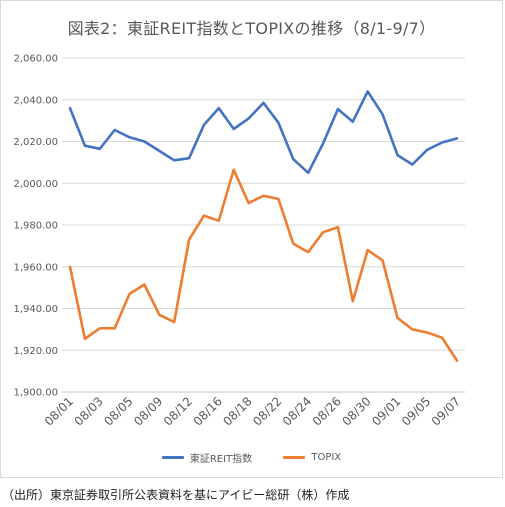 This screenshot has width=505, height=507. Describe the element at coordinates (263, 132) in the screenshot. I see `series-line-reit` at that location.